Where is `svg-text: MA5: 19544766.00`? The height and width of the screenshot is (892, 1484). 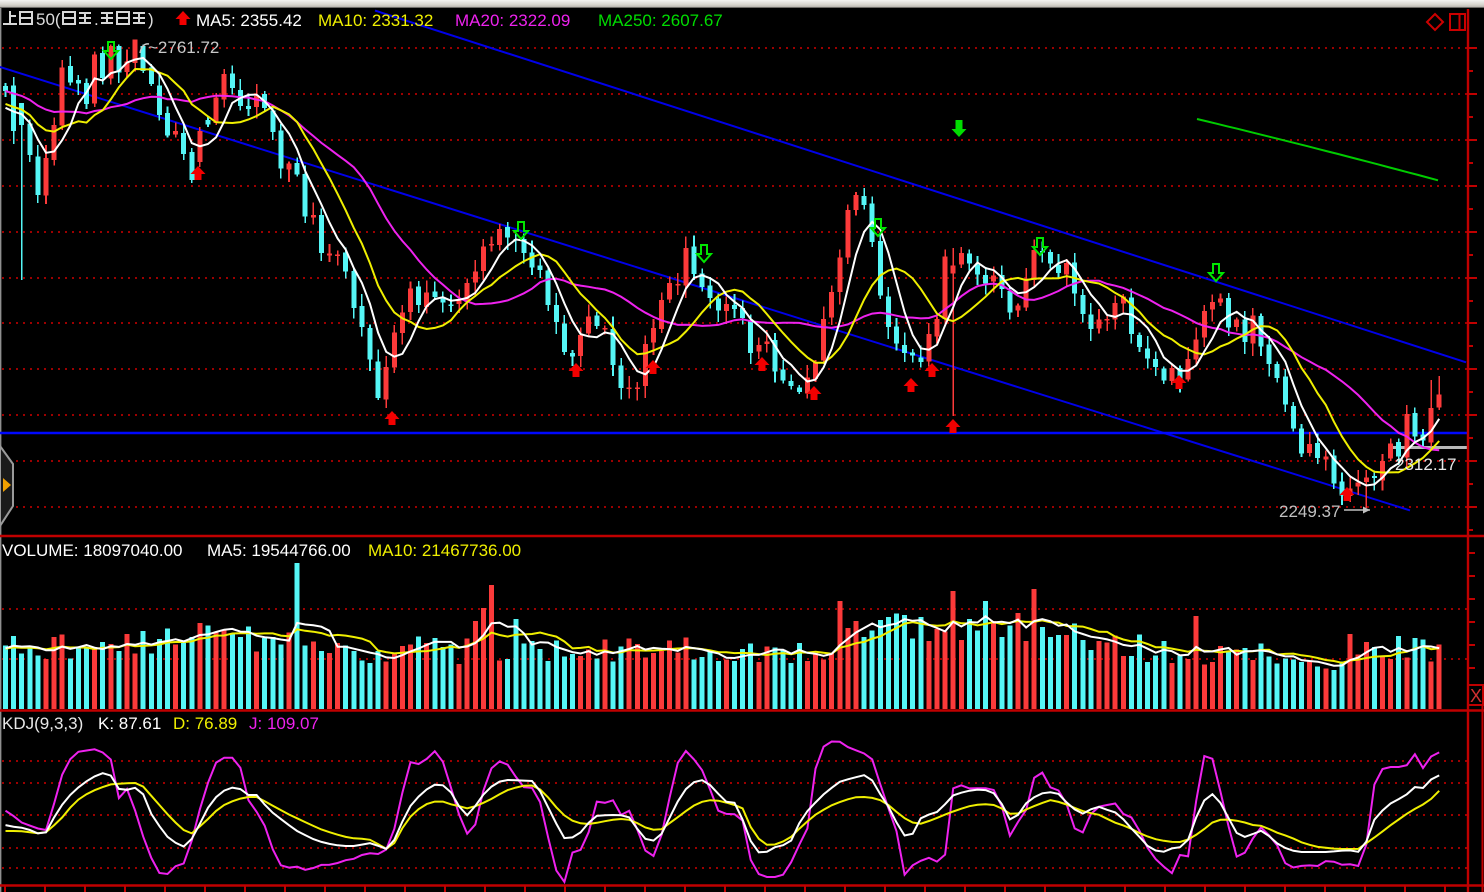
svg-text: MA5: 19544766.00 is located at coordinates (279, 550).